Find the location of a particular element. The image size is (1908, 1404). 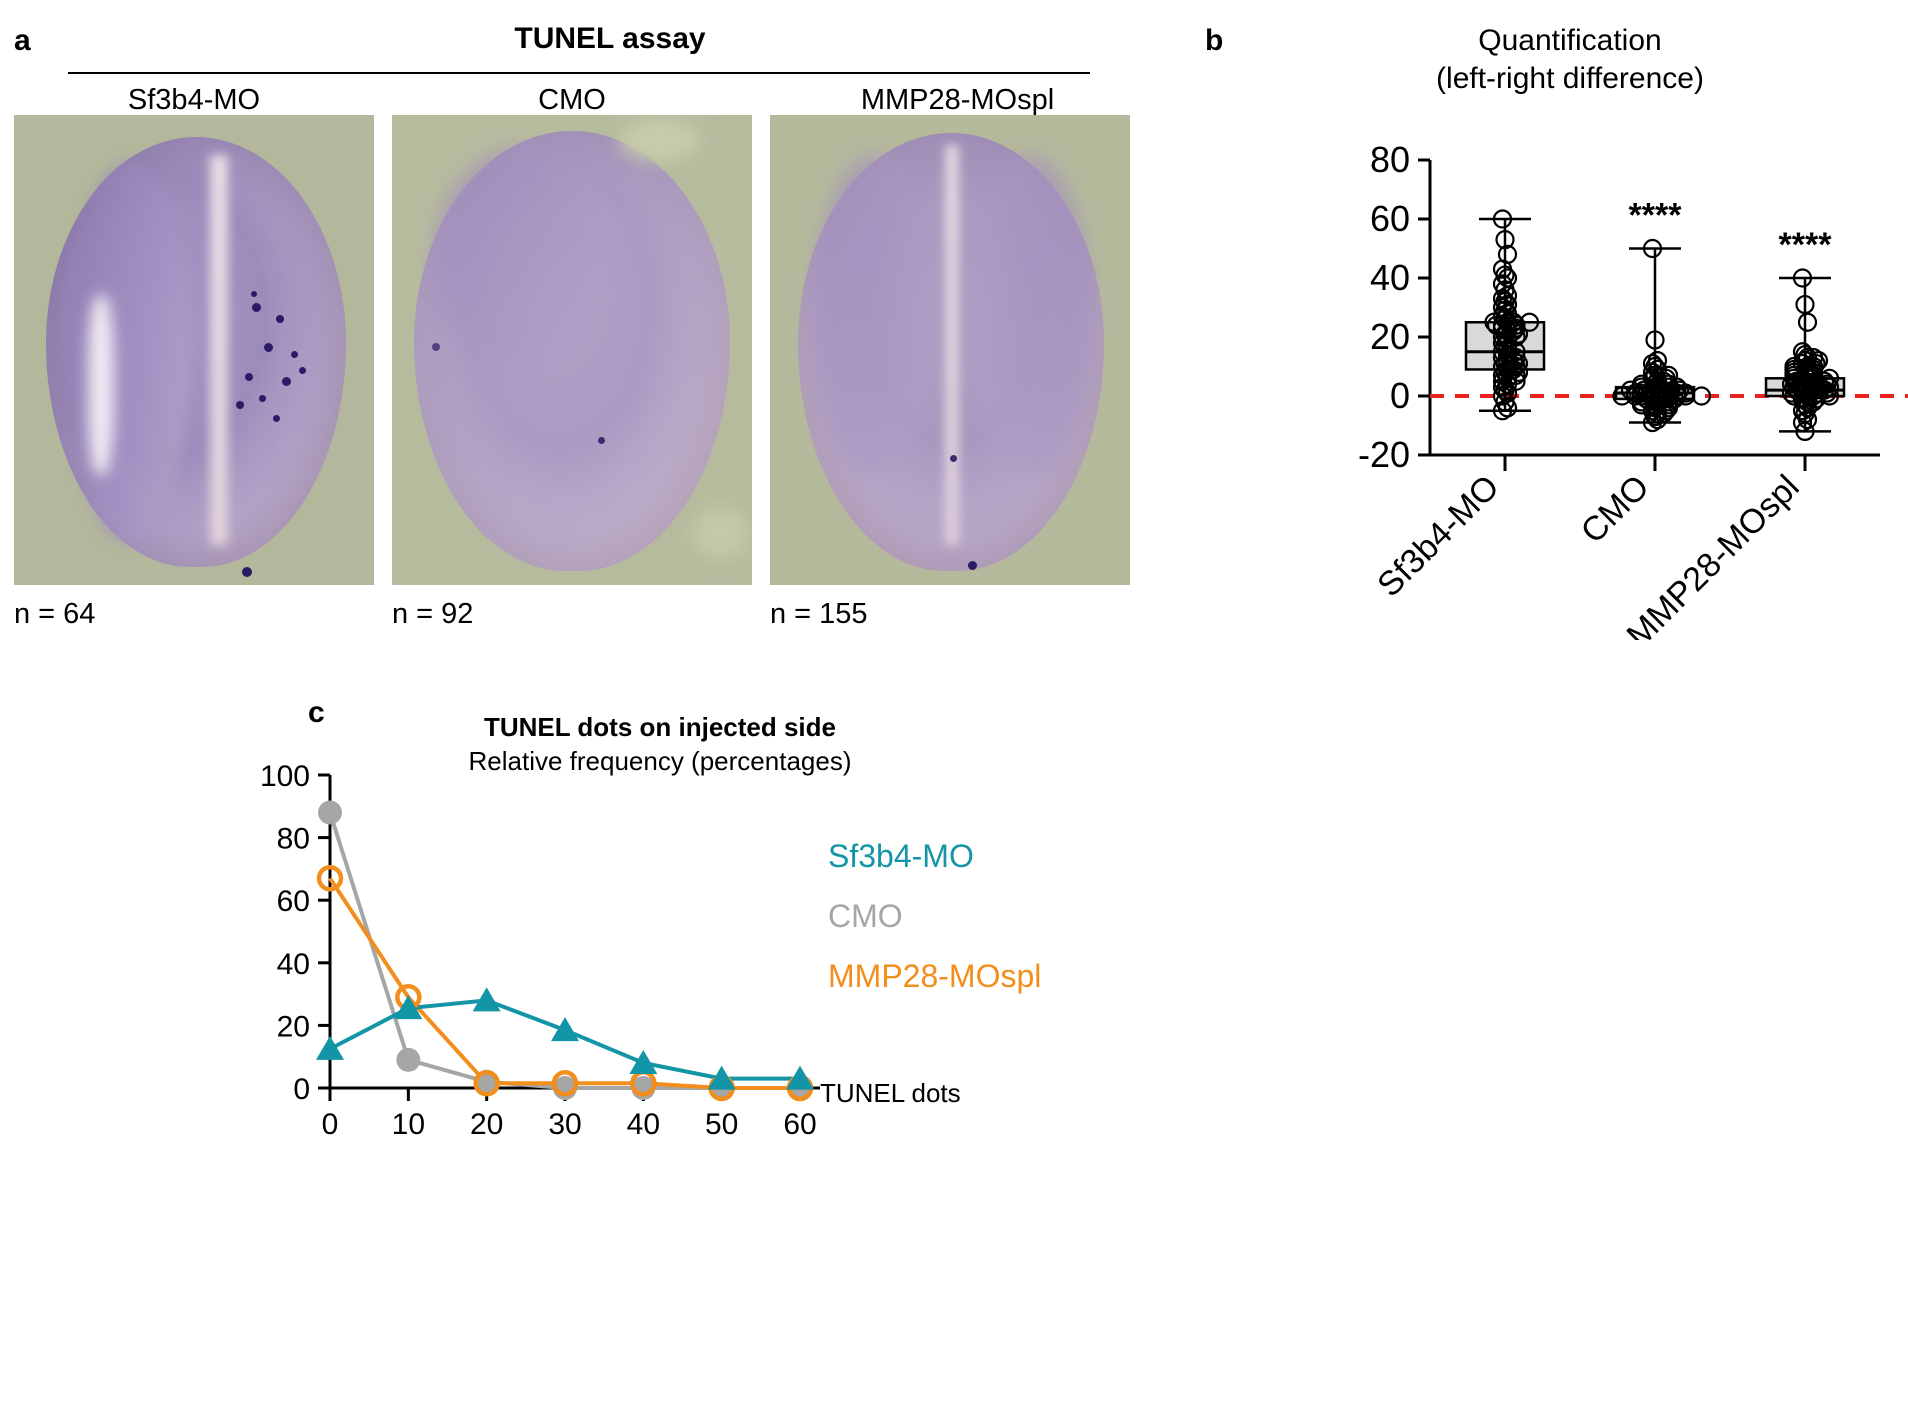

b-xtick-label: CMO is located at coordinates (1615, 509).